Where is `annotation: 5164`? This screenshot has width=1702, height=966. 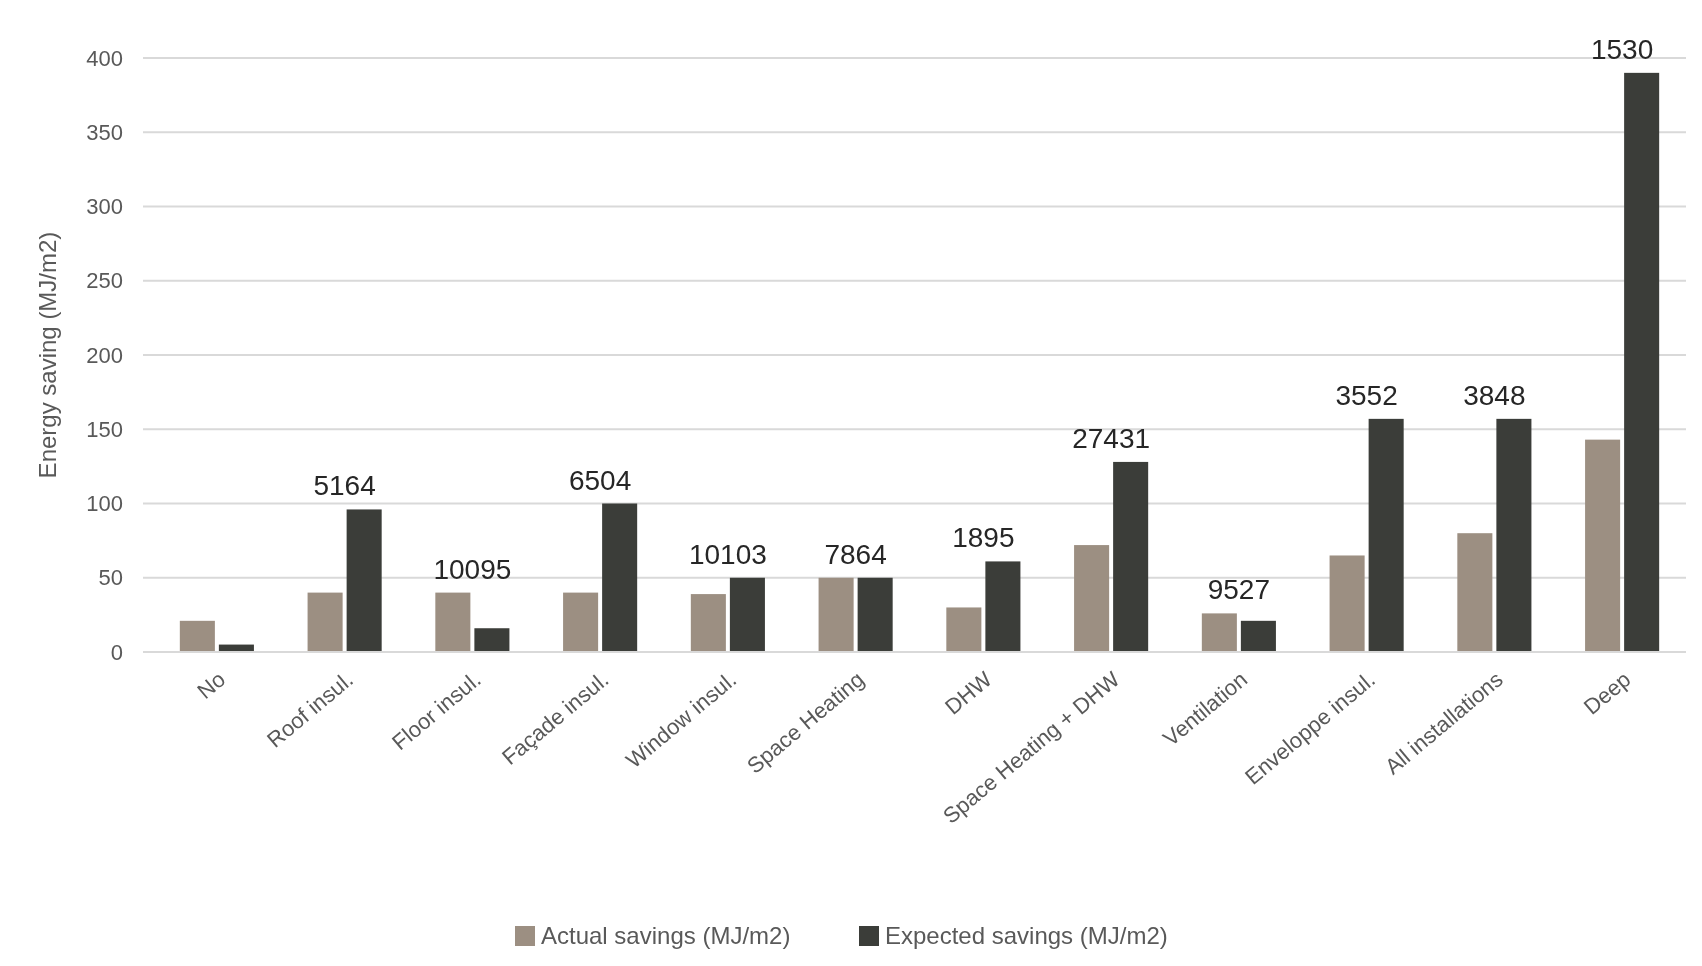
annotation: 5164 is located at coordinates (344, 486).